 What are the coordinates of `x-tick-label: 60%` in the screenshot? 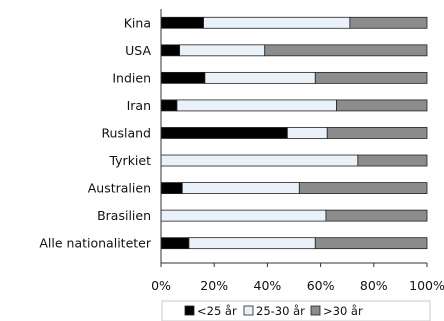 It's located at (321, 285).